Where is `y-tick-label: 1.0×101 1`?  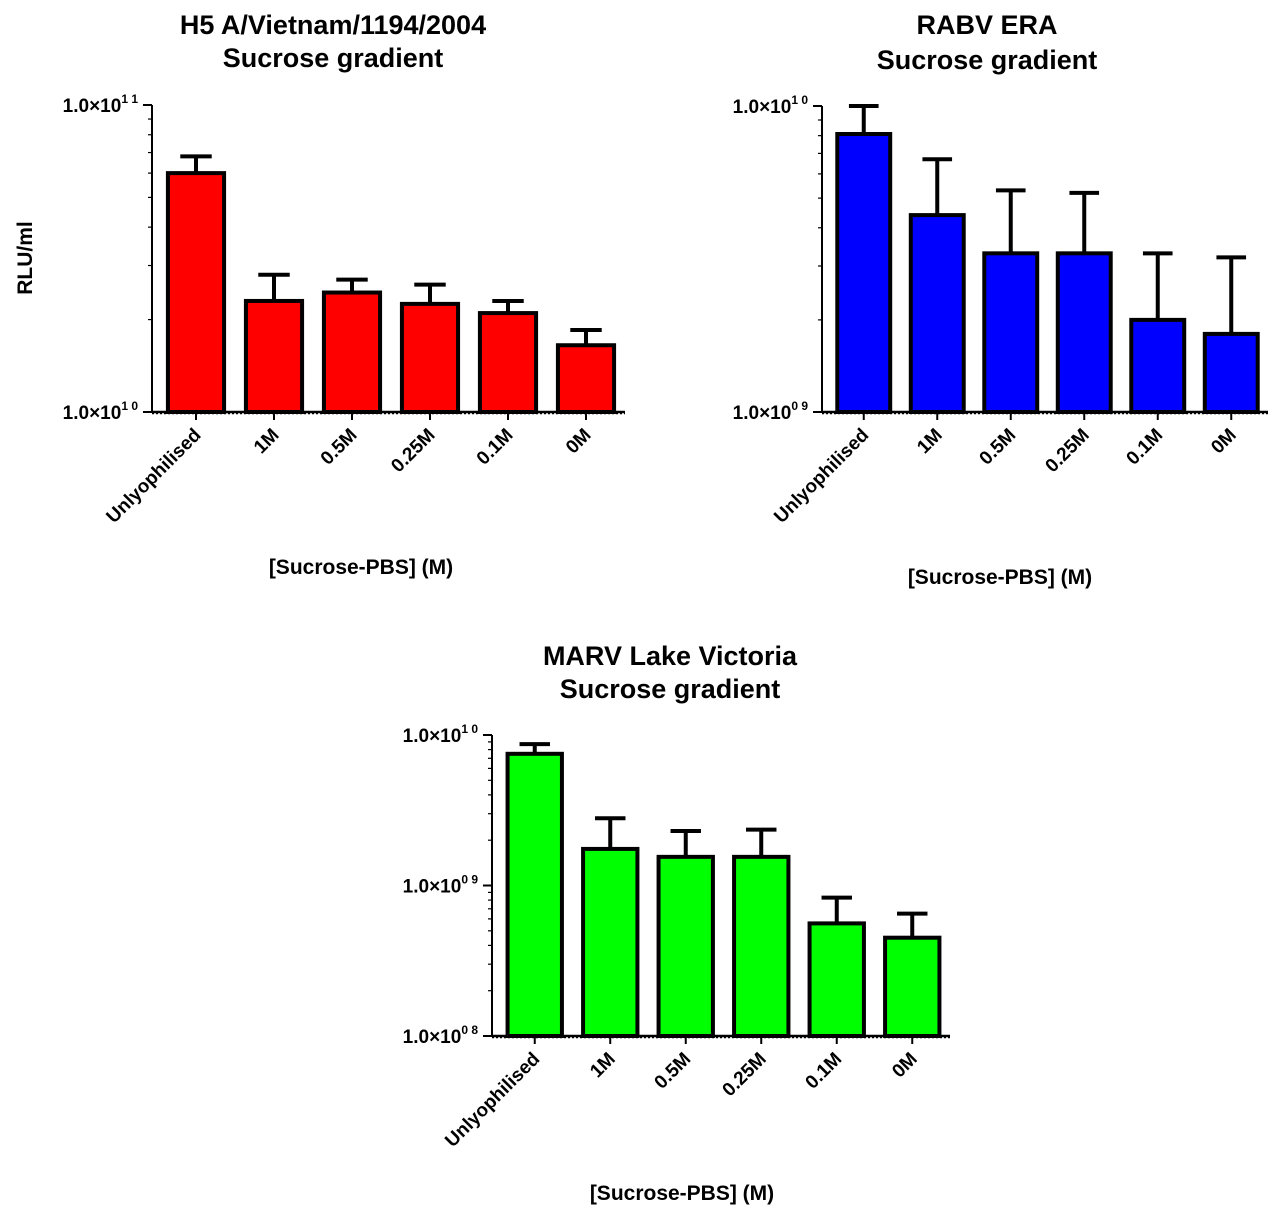 y-tick-label: 1.0×101 1 is located at coordinates (101, 104).